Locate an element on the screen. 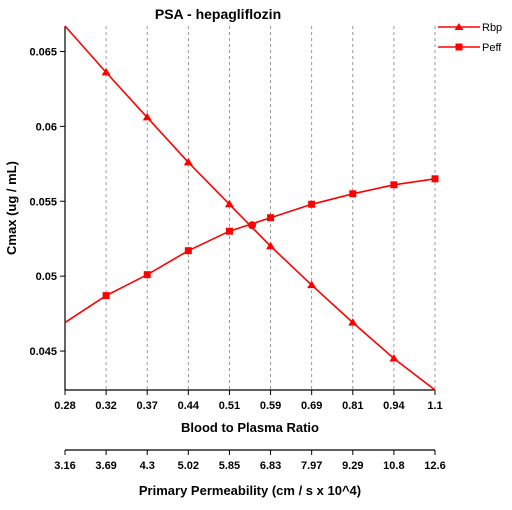  x-ticks: 0.28 0.32 0.37 0.44 0.51 0.59 0.69 0.81 0.94 1.1 is located at coordinates (248, 401).